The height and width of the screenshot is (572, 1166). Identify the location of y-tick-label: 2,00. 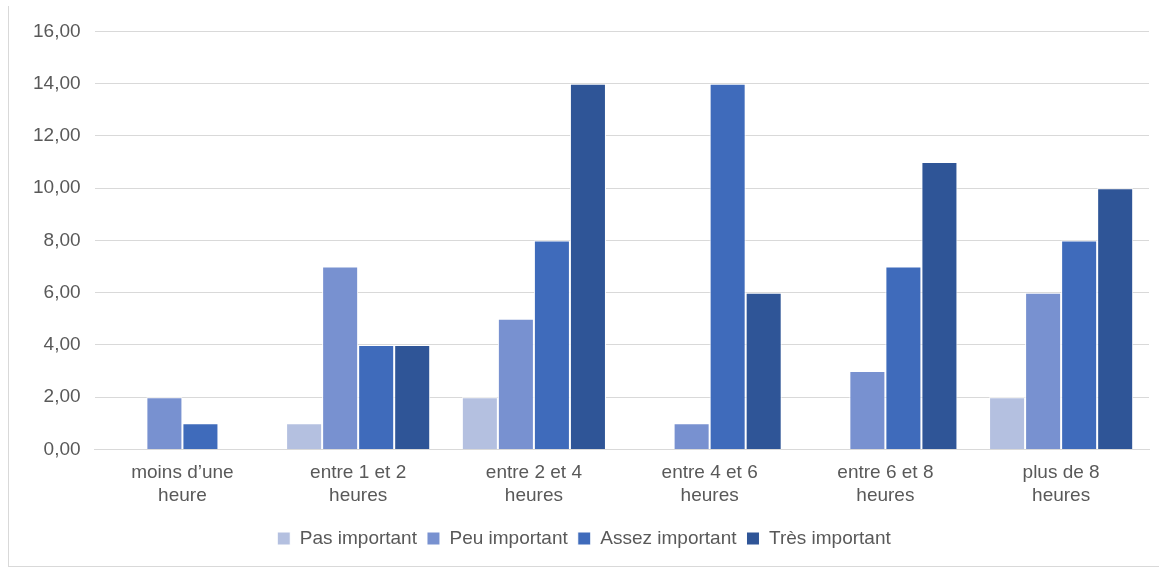
(62, 396).